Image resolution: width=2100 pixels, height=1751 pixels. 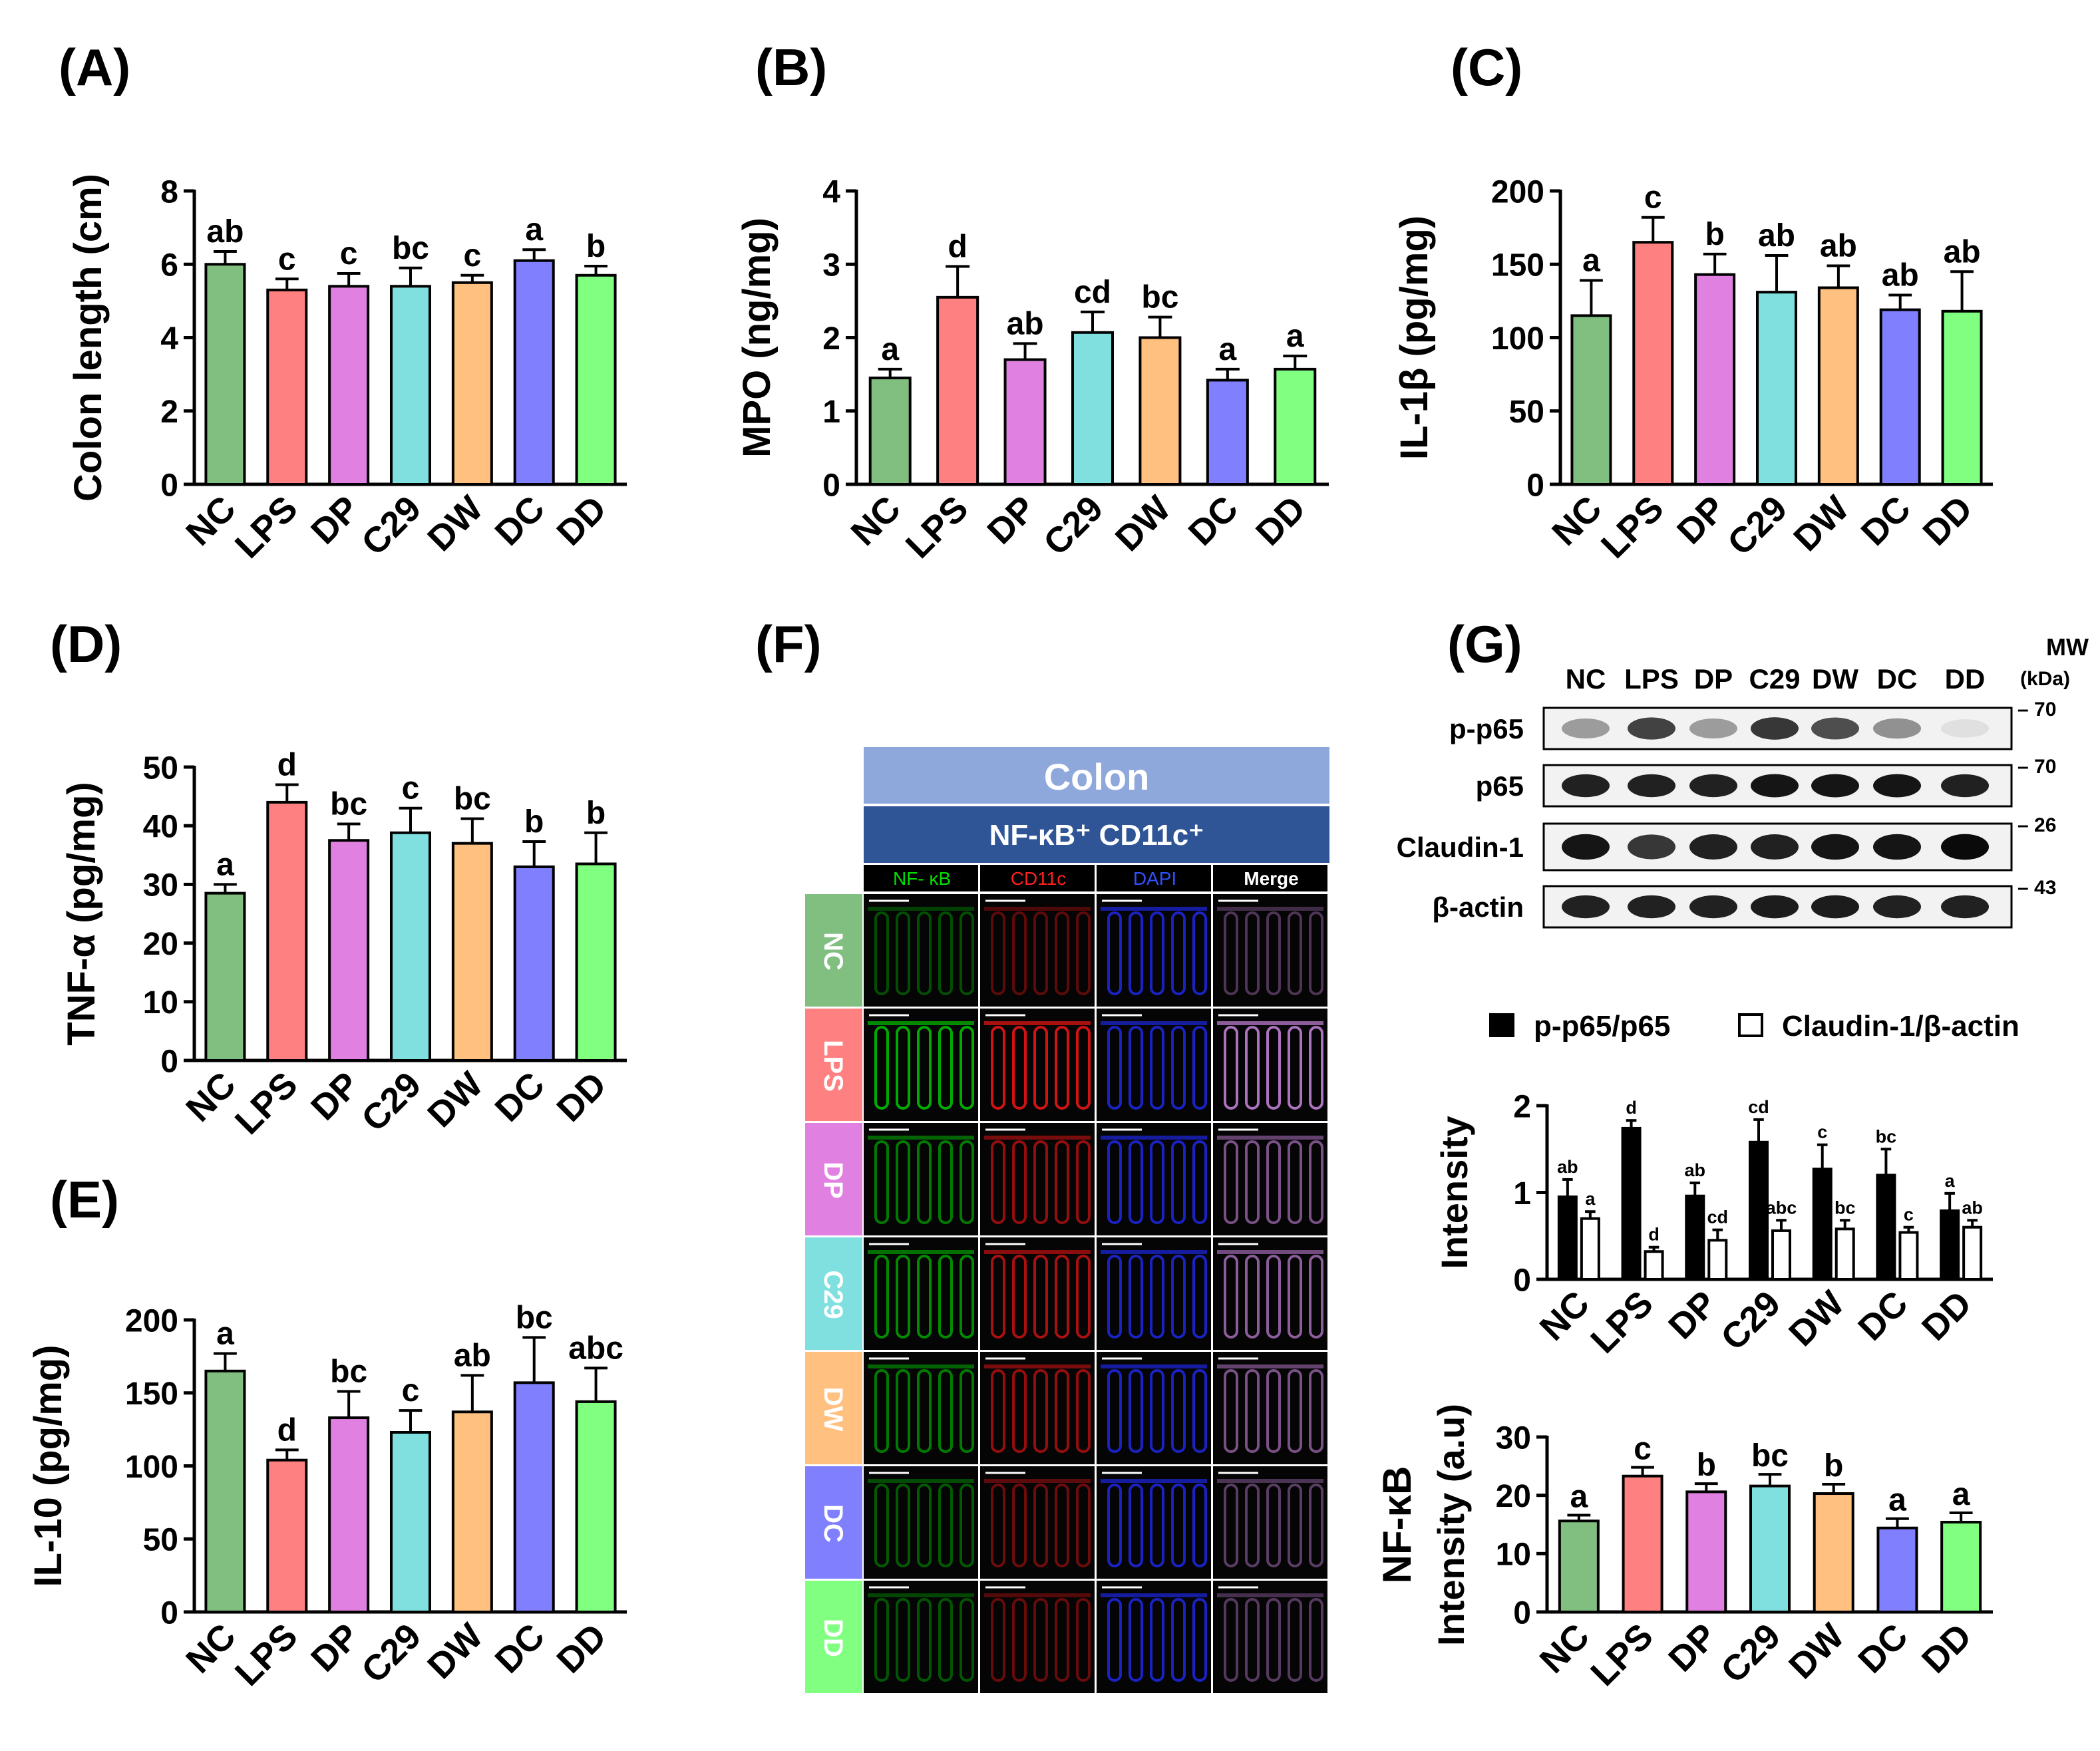 What do you see at coordinates (455, 523) in the screenshot?
I see `x-tick-label: DW` at bounding box center [455, 523].